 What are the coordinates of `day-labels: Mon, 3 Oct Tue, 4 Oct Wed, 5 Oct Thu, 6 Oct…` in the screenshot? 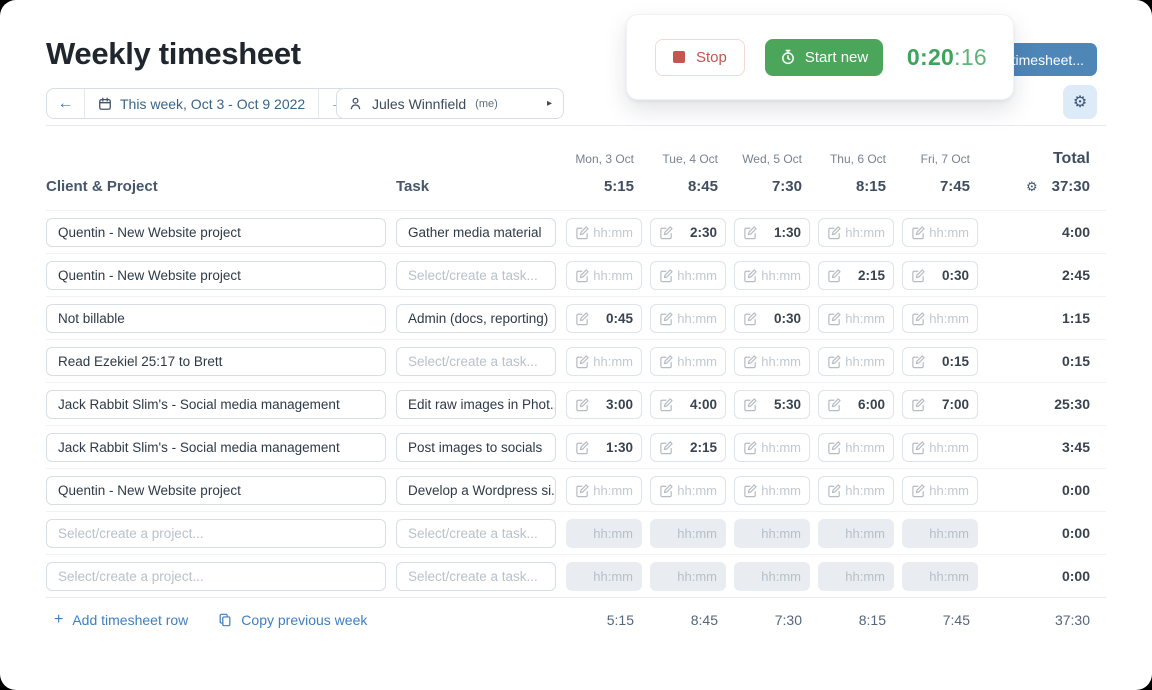 It's located at (776, 159).